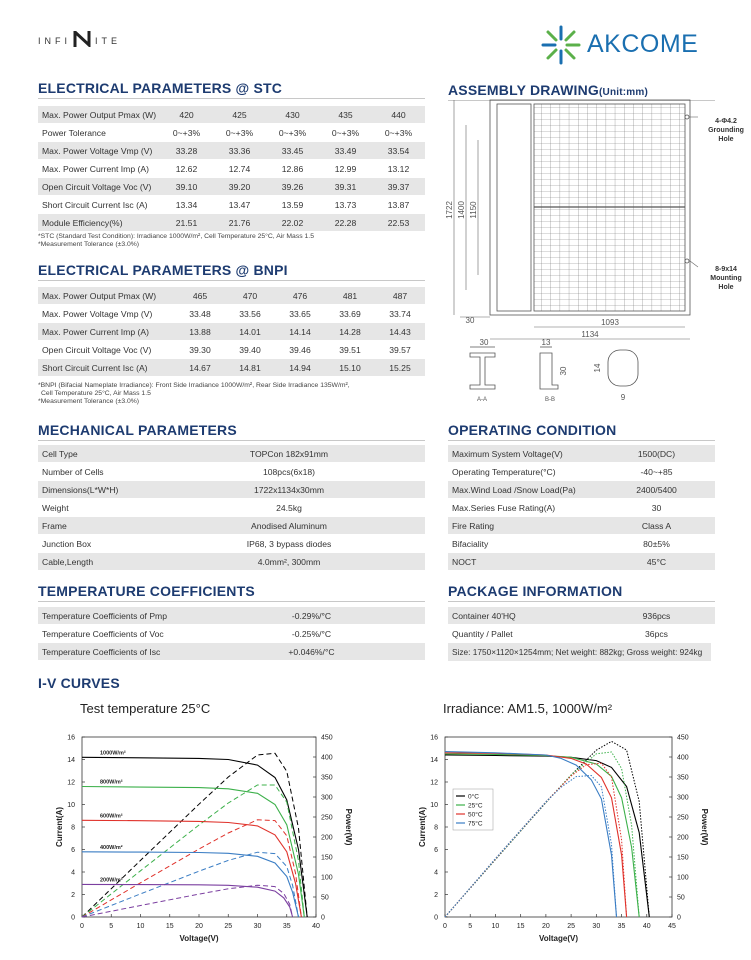 The width and height of the screenshot is (751, 960). Describe the element at coordinates (523, 561) in the screenshot. I see `label-cell: NOCT` at that location.